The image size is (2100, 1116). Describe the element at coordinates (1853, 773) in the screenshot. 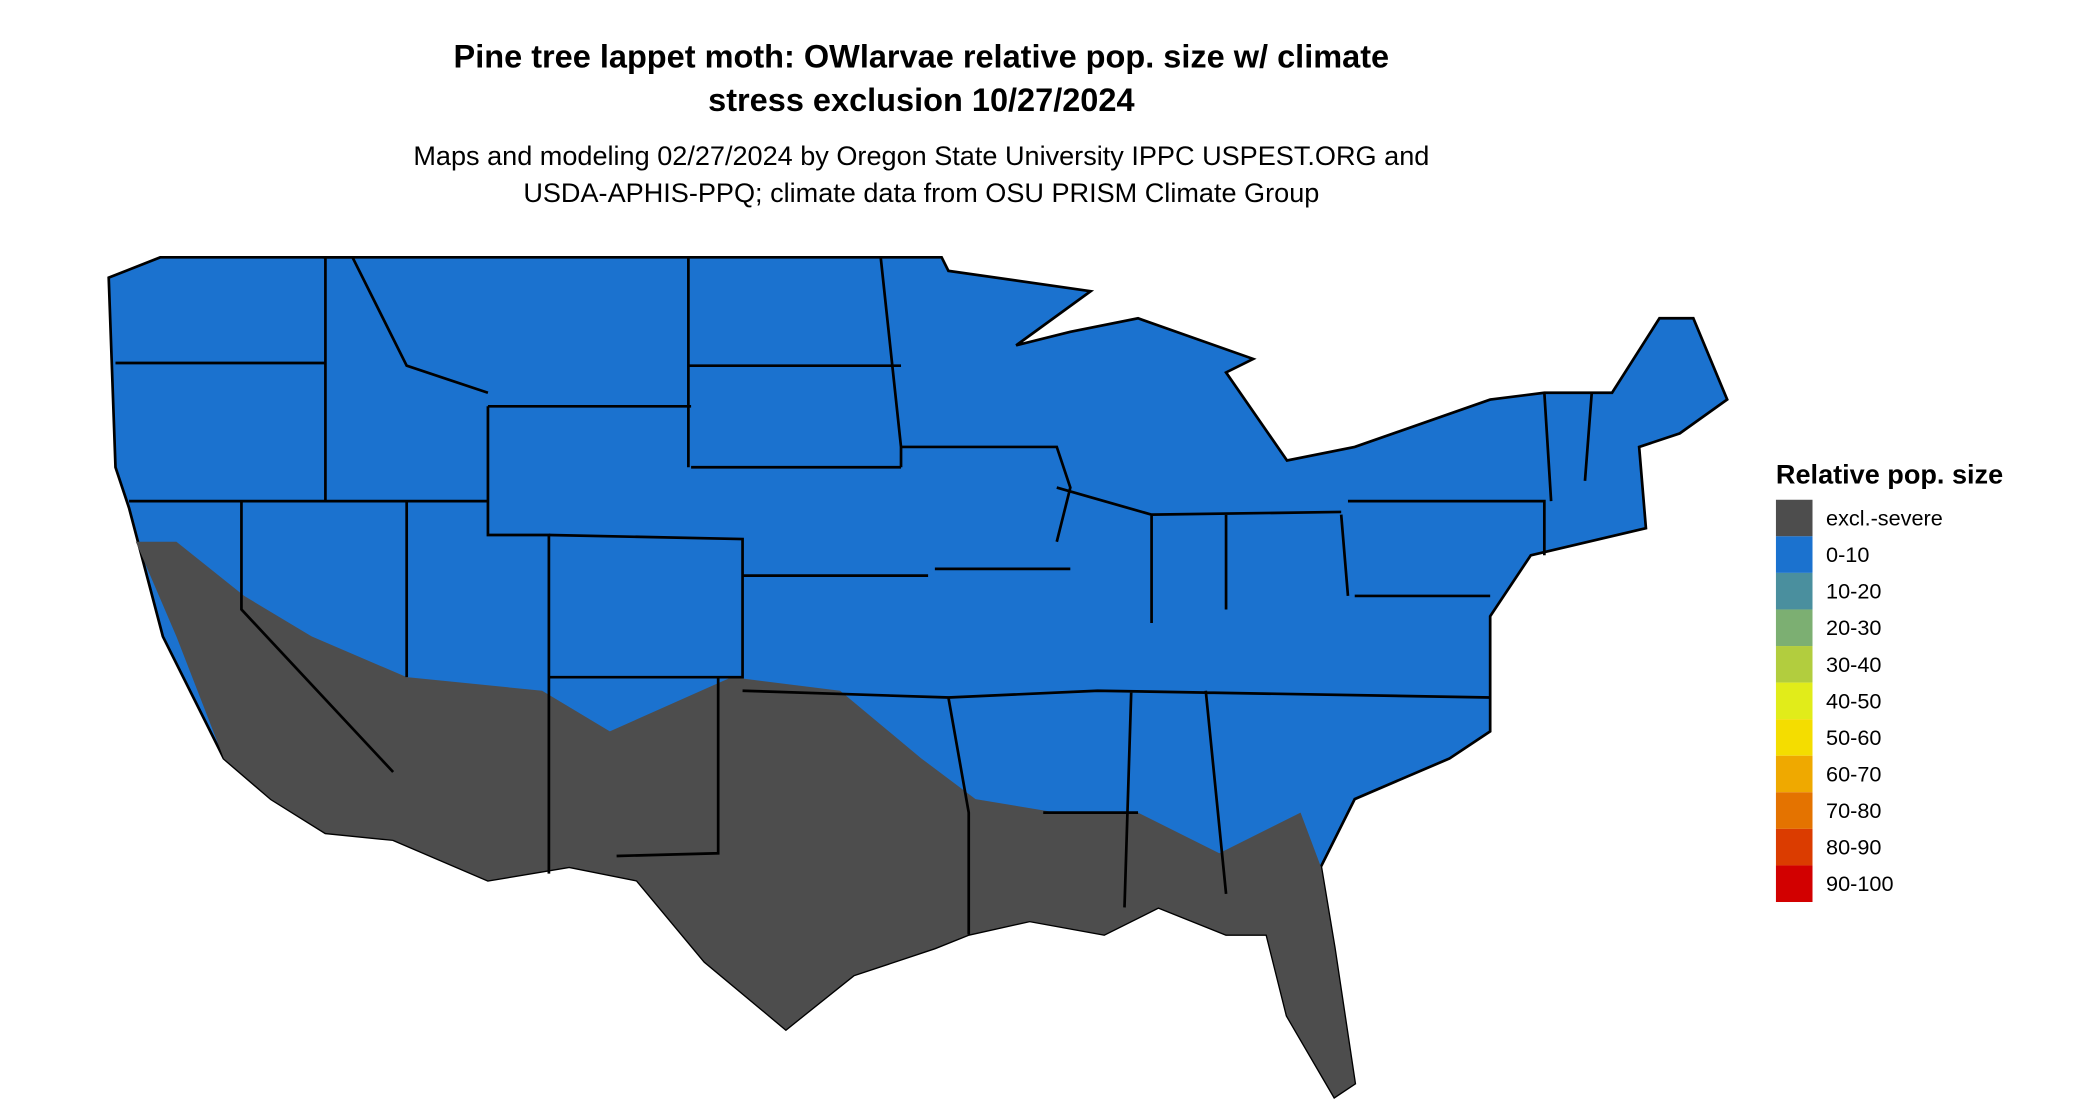

I see `legend-label: 60-70` at that location.